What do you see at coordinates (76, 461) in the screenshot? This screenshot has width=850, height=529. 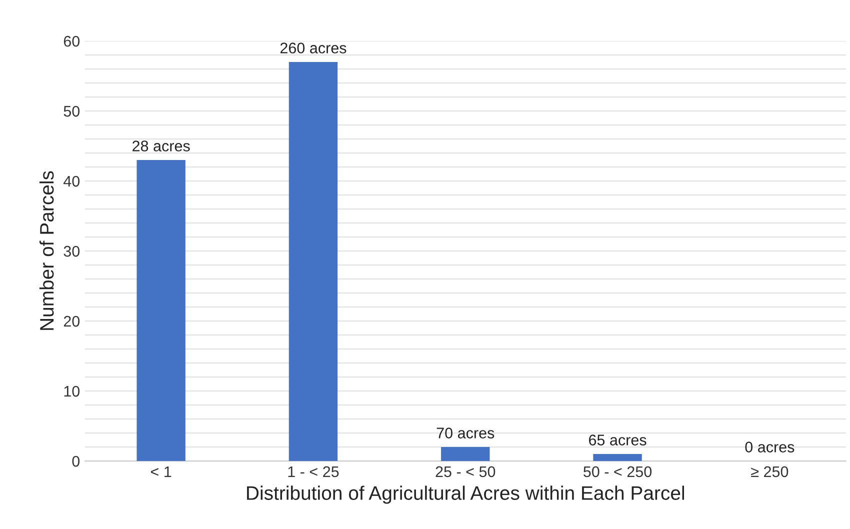 I see `y-tick-label: 0` at bounding box center [76, 461].